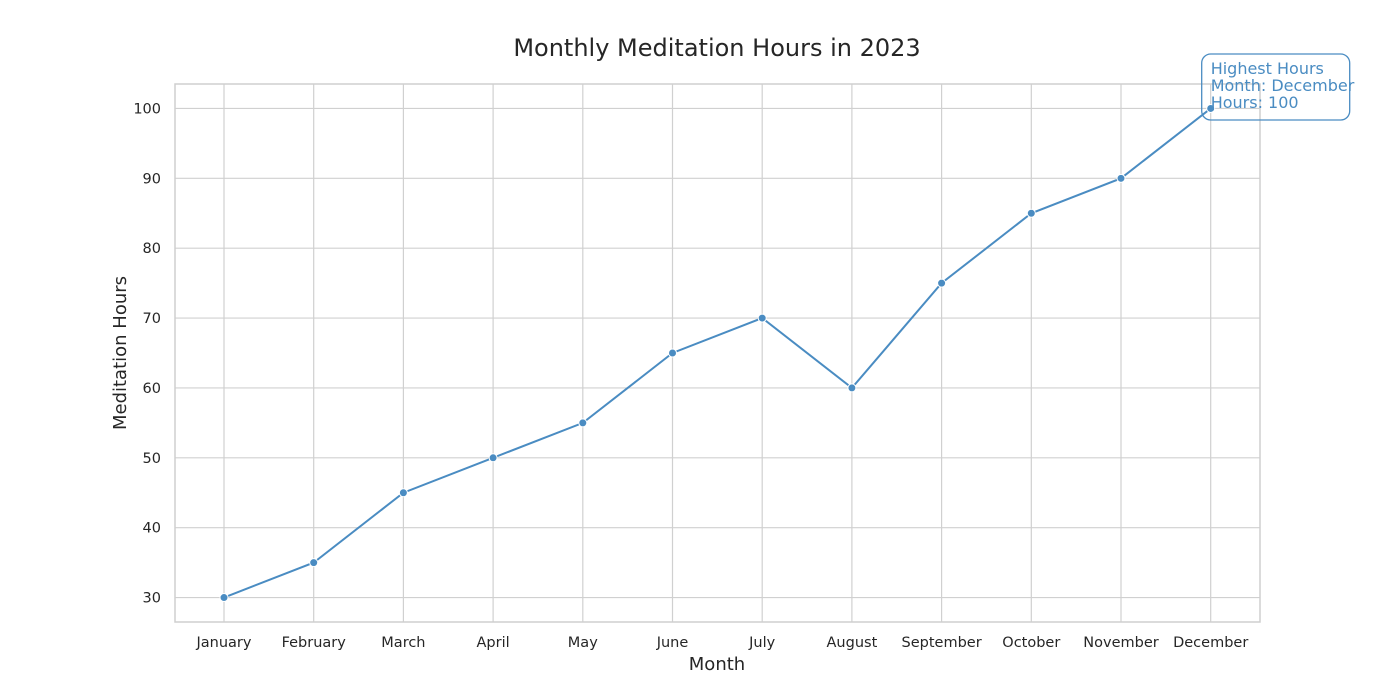  Describe the element at coordinates (152, 249) in the screenshot. I see `y-tick-label: 80` at that location.